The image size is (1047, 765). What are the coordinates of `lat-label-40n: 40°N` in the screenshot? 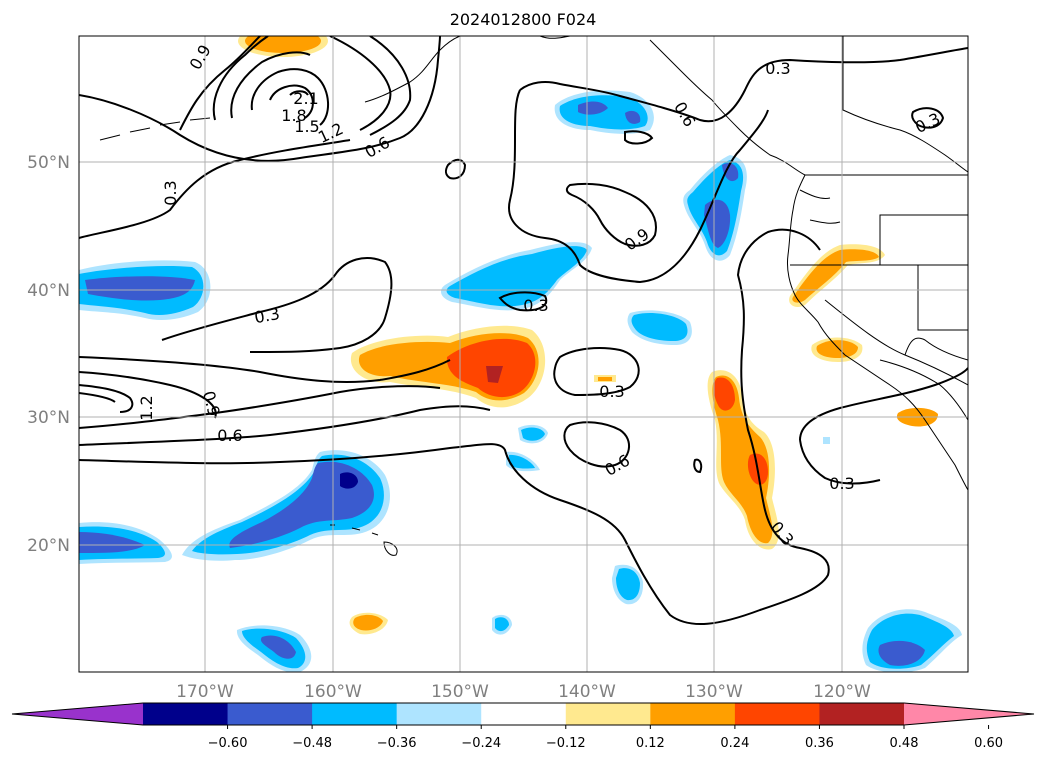 It's located at (48, 291).